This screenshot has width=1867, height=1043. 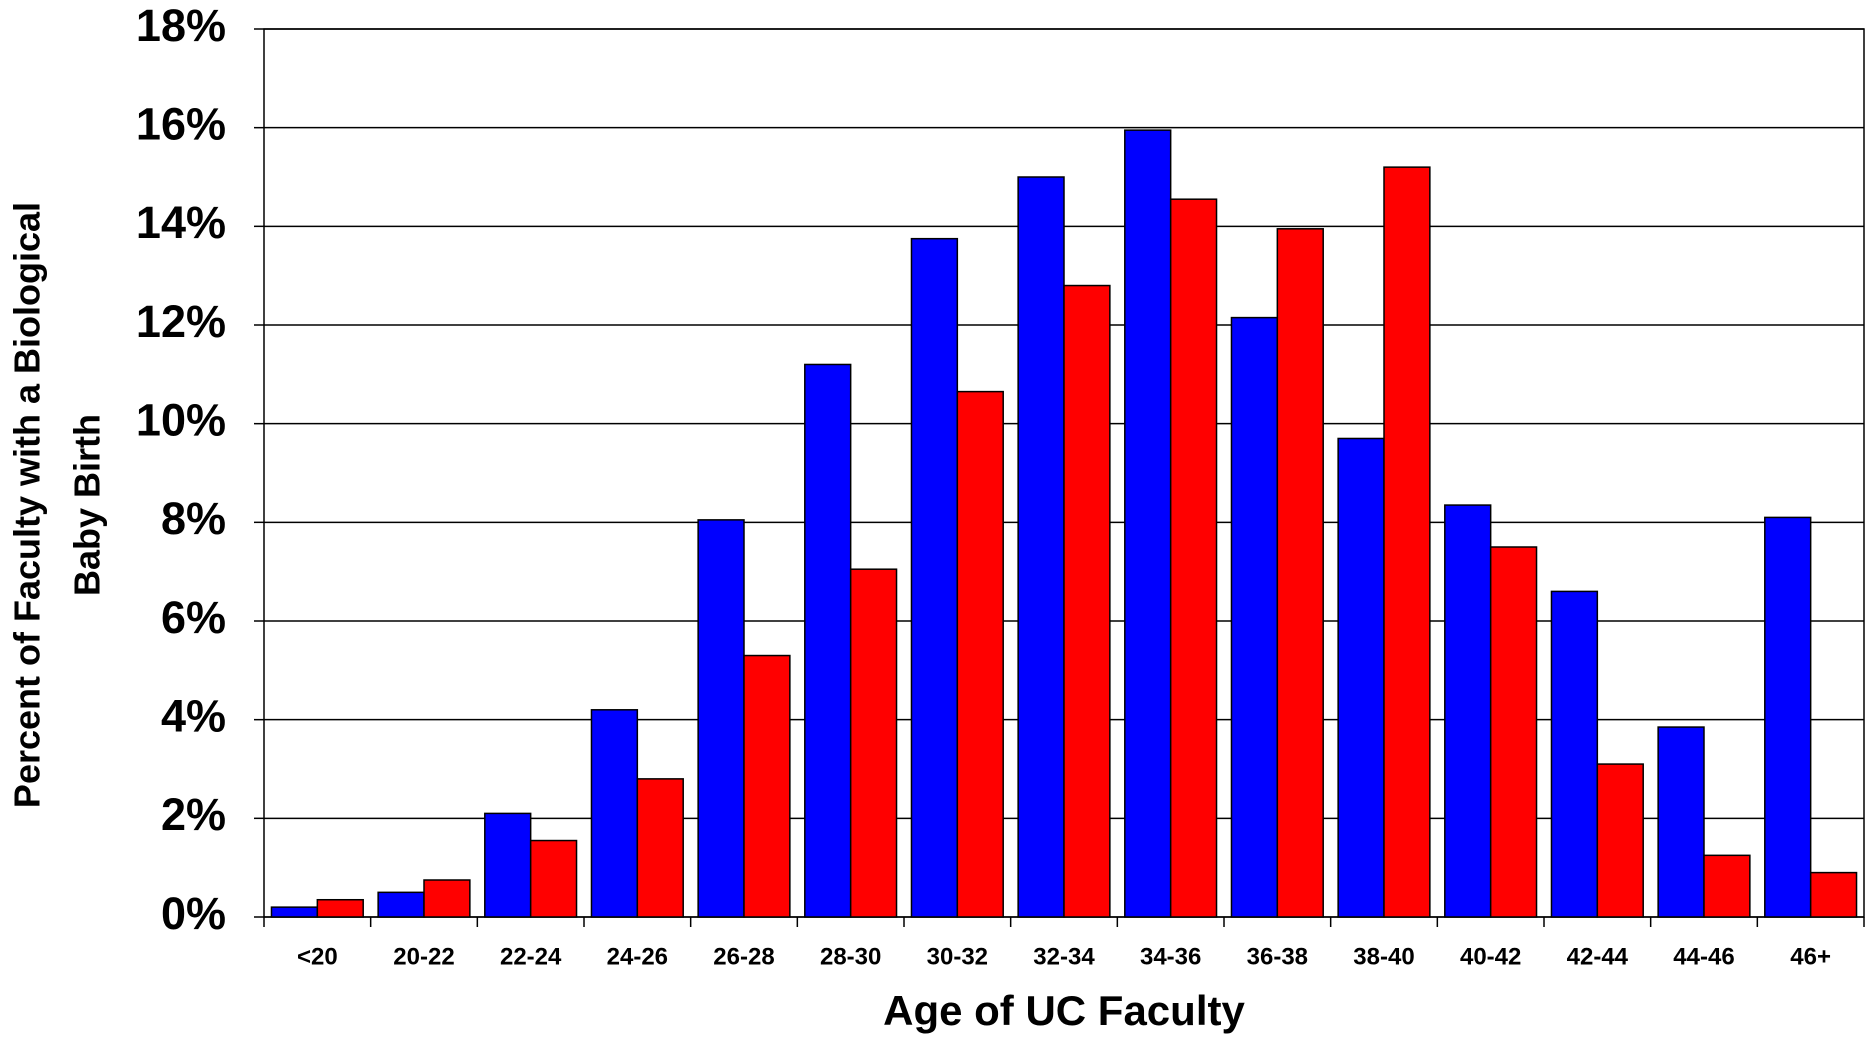 What do you see at coordinates (1810, 956) in the screenshot?
I see `x-tick-label: 46+` at bounding box center [1810, 956].